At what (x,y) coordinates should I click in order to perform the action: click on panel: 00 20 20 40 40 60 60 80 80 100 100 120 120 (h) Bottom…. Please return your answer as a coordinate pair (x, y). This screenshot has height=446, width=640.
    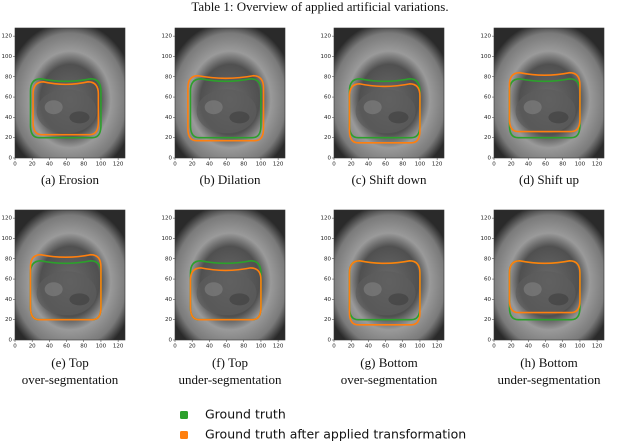
    Looking at the image, I should click on (543, 298).